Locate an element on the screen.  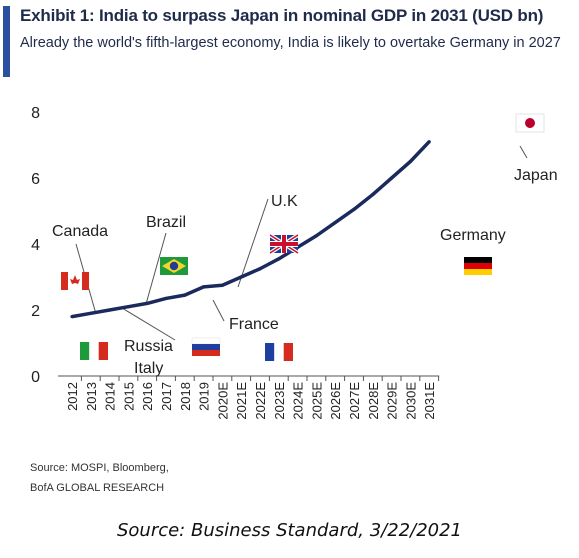
x-tick-label: 2029E is located at coordinates (392, 401).